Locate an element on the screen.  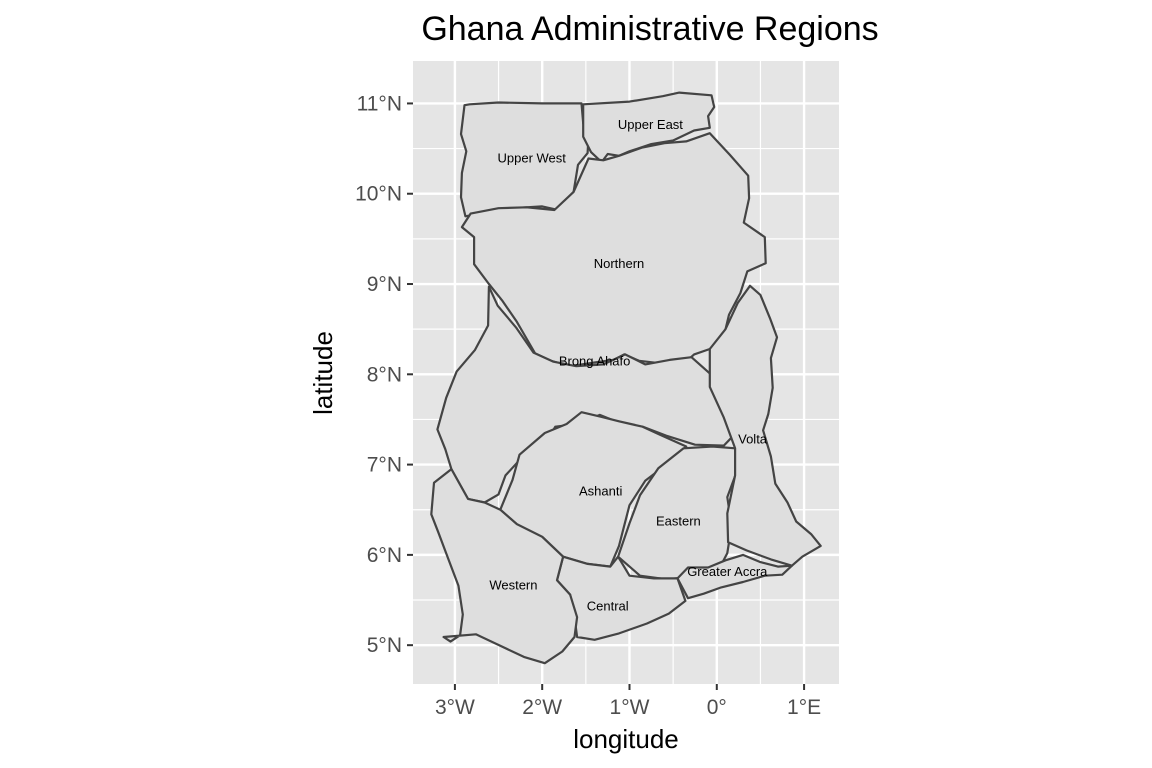
region-label-upper-west: Upper West is located at coordinates (531, 158).